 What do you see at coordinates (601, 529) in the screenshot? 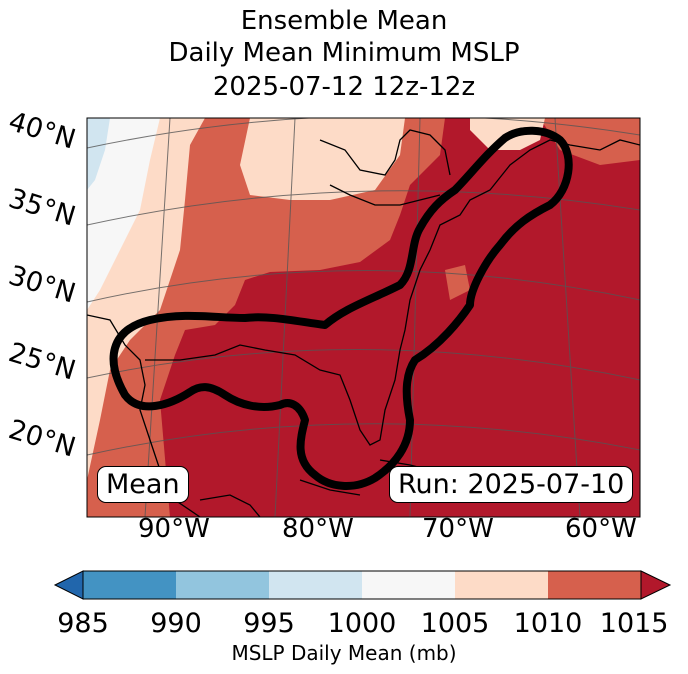
I see `lon-label-60w: 60°W` at bounding box center [601, 529].